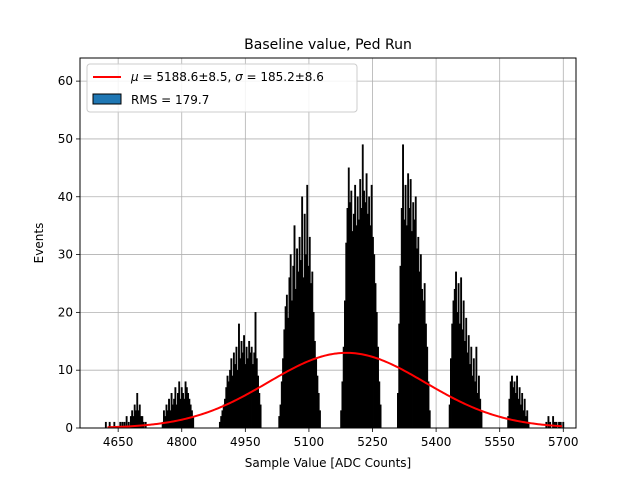 Image resolution: width=640 pixels, height=480 pixels. What do you see at coordinates (309, 442) in the screenshot?
I see `x-tick-label: 5100` at bounding box center [309, 442].